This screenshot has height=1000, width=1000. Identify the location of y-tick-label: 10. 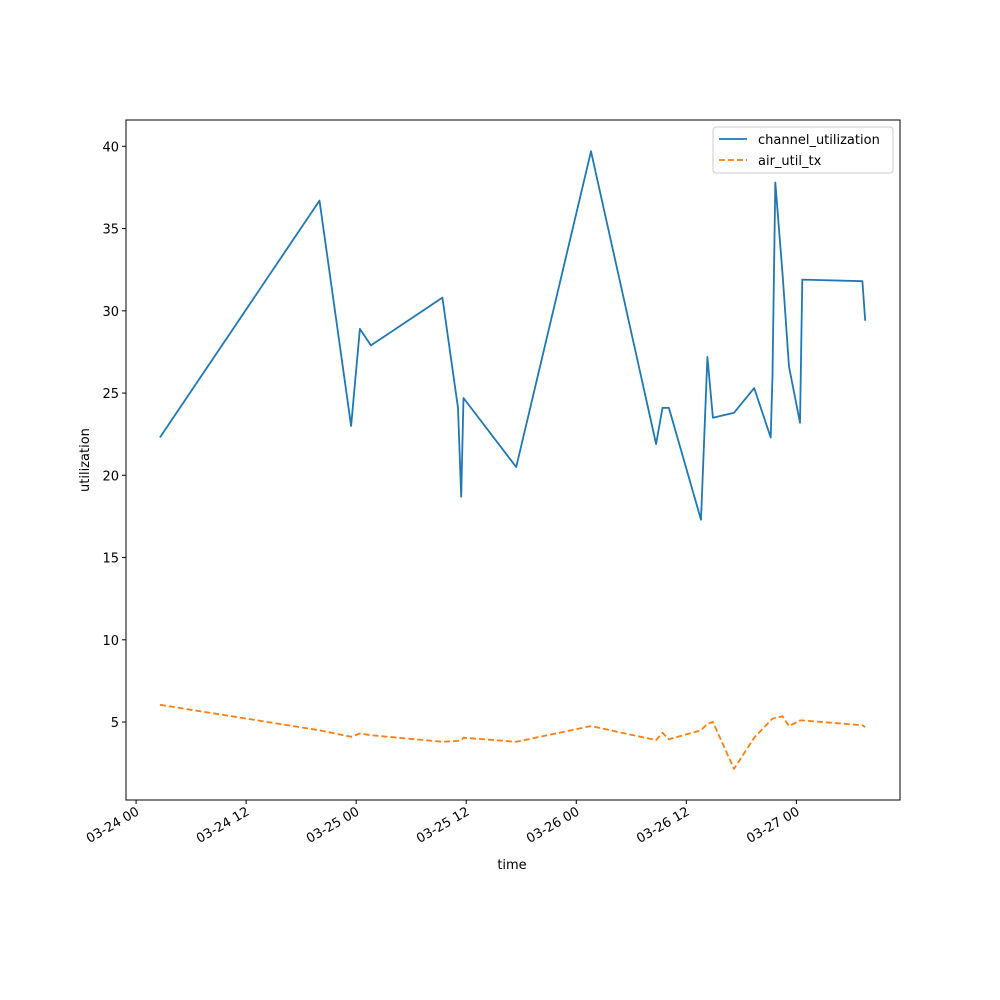
(110, 641).